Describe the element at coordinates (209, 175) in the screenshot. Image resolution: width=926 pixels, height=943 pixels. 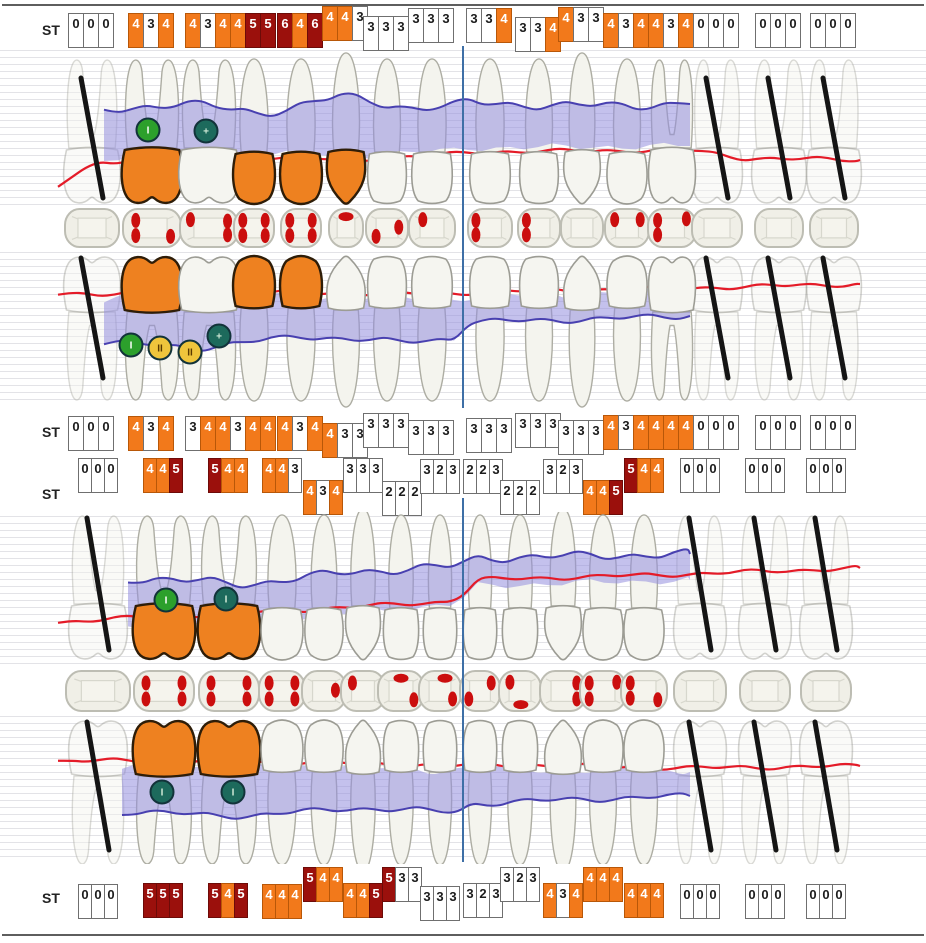
I see `tooth-3-crown` at that location.